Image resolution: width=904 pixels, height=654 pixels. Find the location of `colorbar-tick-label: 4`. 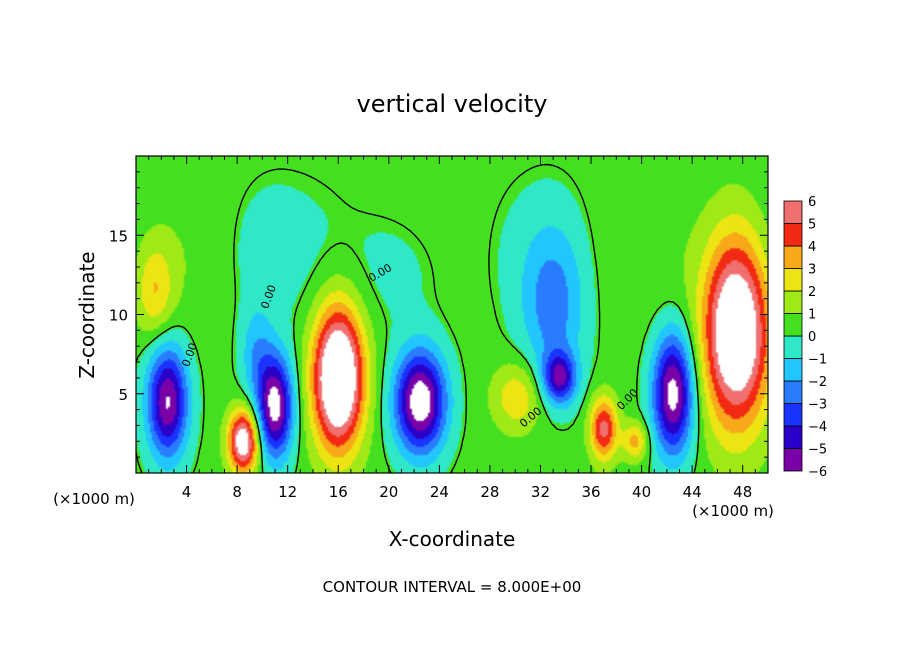

colorbar-tick-label: 4 is located at coordinates (812, 247).